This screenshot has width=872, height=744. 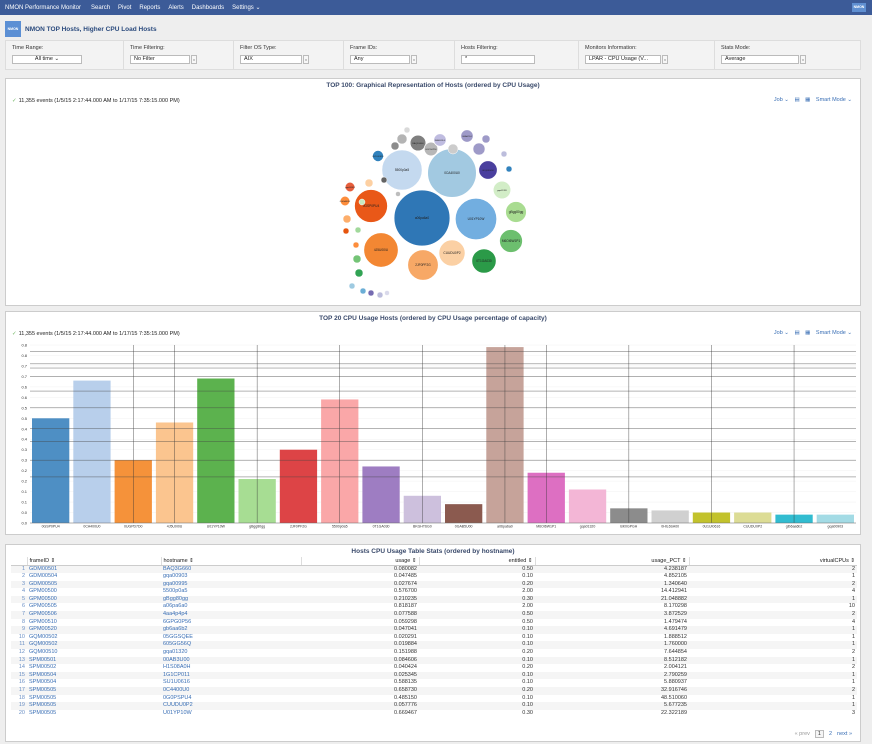 I want to click on table-row: 5 GPM00500 gBgg80gg 0.210235 0.30 21.048882 1, so click(x=434, y=599).